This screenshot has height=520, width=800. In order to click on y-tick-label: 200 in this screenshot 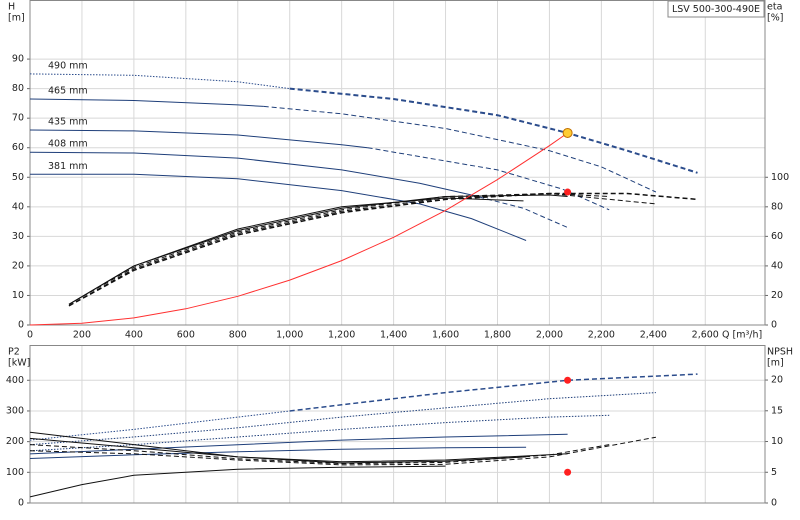, I will do `click(15, 441)`.